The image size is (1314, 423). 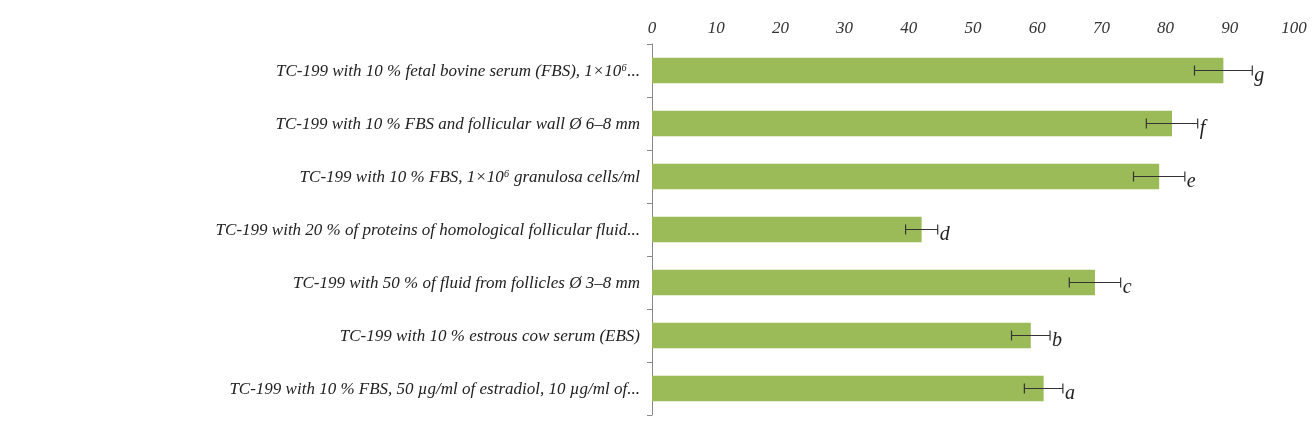 I want to click on y-tick-label: TC-199 with 50 % of fluid from follicles Ø 3–8 mm, so click(x=466, y=282).